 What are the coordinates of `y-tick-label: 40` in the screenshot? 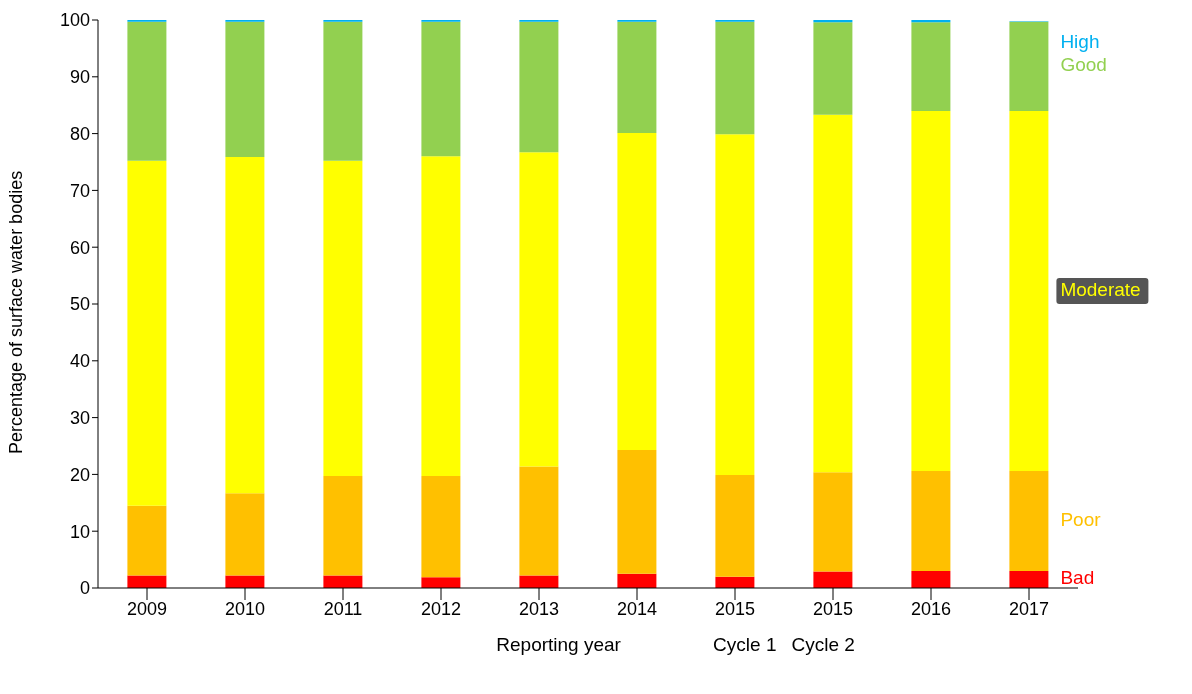 It's located at (79, 361).